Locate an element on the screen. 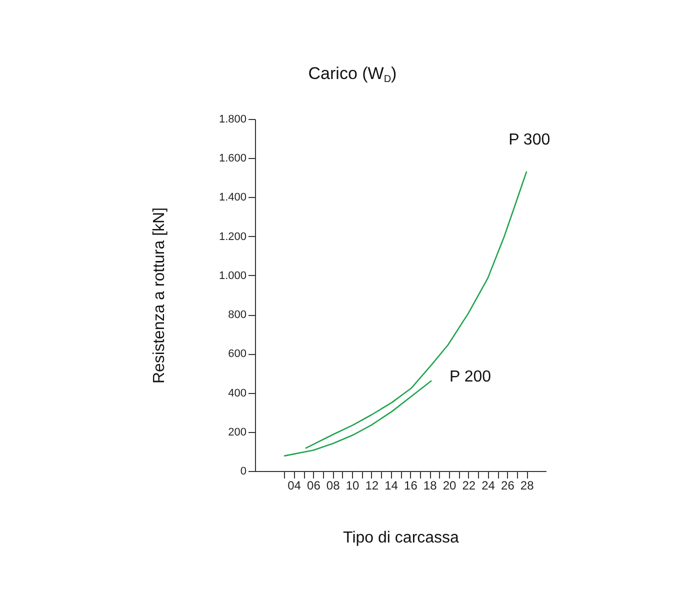 The image size is (685, 595). series-label: P 200 is located at coordinates (471, 377).